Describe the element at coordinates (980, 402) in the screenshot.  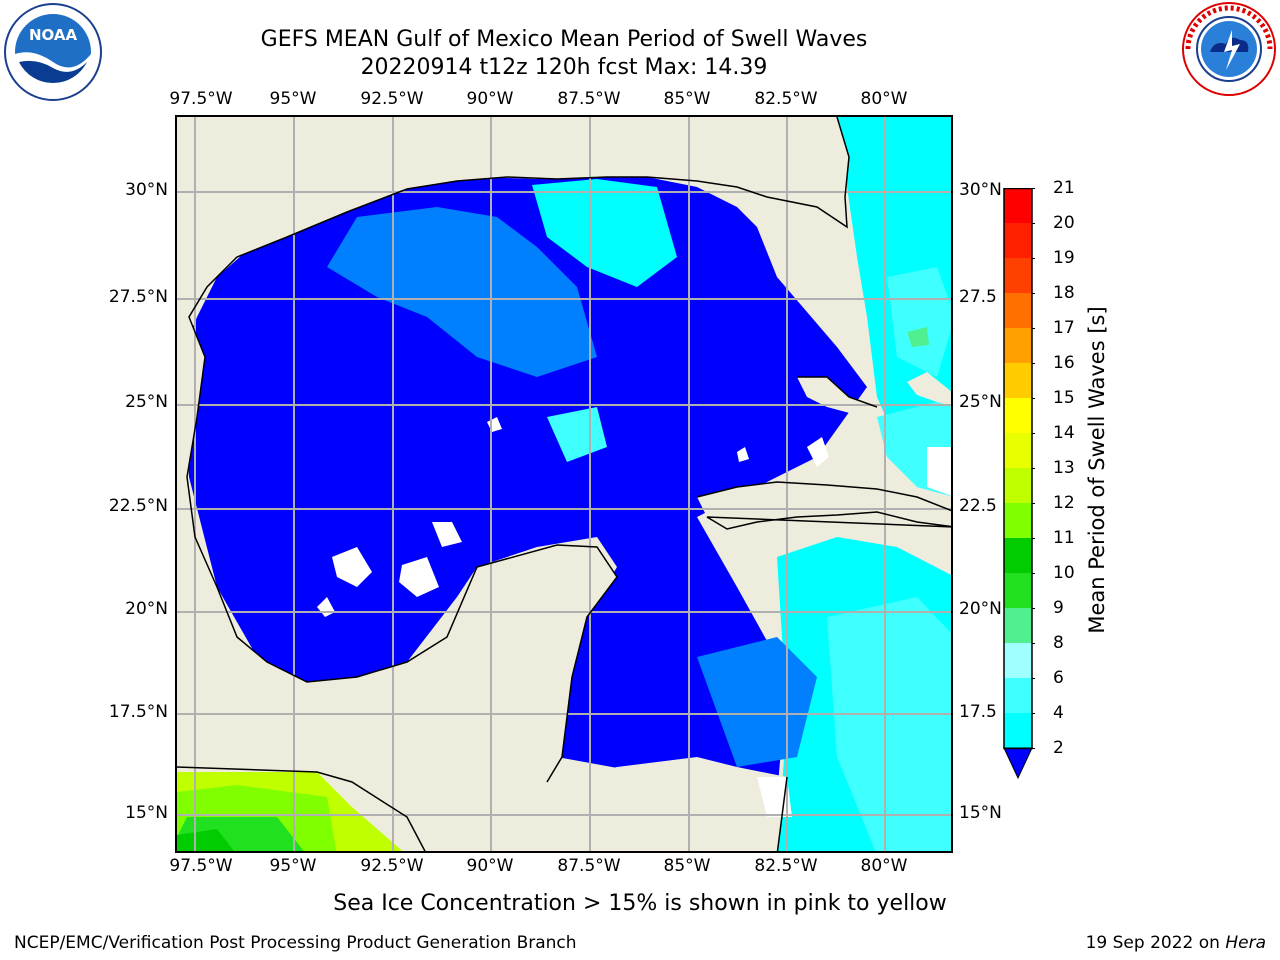
I see `lat-label-right: 25°N` at that location.